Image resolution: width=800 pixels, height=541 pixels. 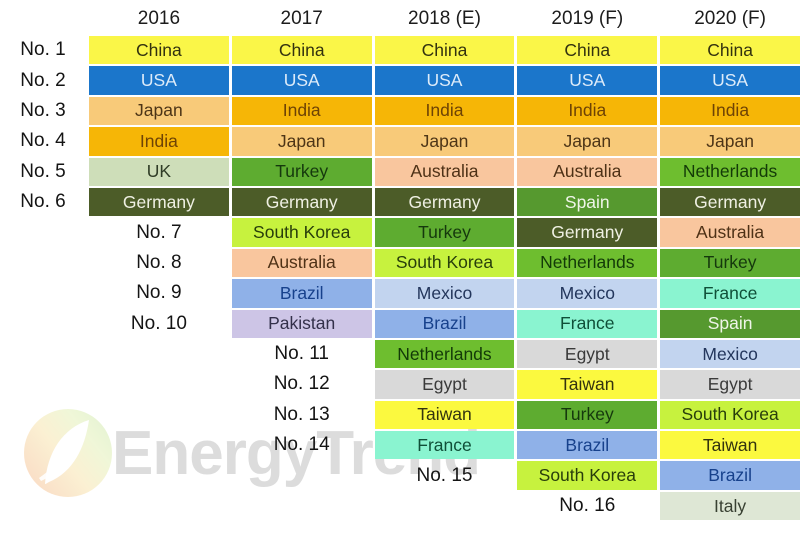 What do you see at coordinates (301, 445) in the screenshot?
I see `rank-label: No. 14` at bounding box center [301, 445].